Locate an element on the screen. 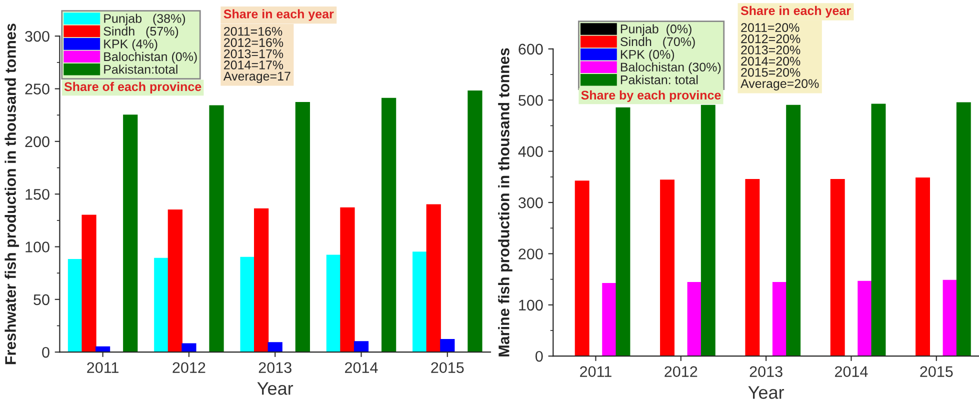 Image resolution: width=979 pixels, height=401 pixels. y-tick-label: 500 is located at coordinates (530, 100).